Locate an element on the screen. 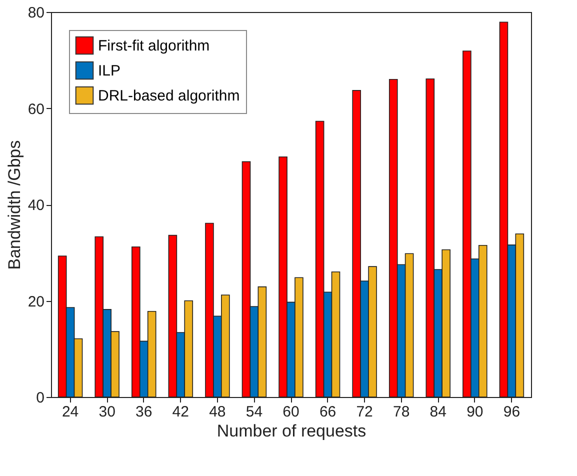 The height and width of the screenshot is (476, 577). x-tick-label: 96 is located at coordinates (511, 412).